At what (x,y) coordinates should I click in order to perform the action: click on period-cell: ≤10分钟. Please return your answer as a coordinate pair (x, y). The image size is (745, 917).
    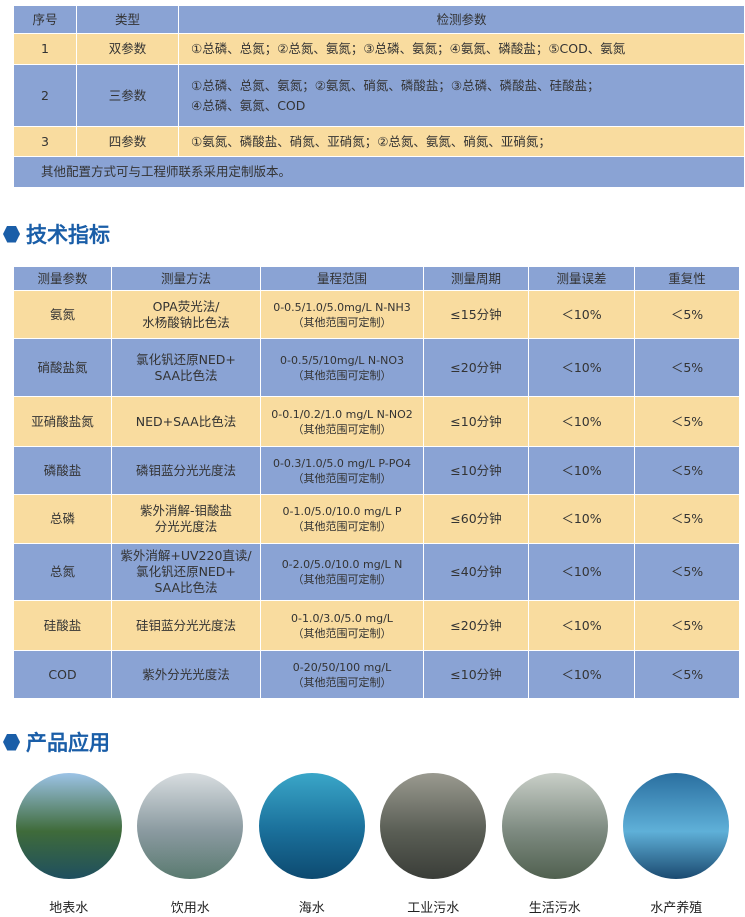
    Looking at the image, I should click on (476, 674).